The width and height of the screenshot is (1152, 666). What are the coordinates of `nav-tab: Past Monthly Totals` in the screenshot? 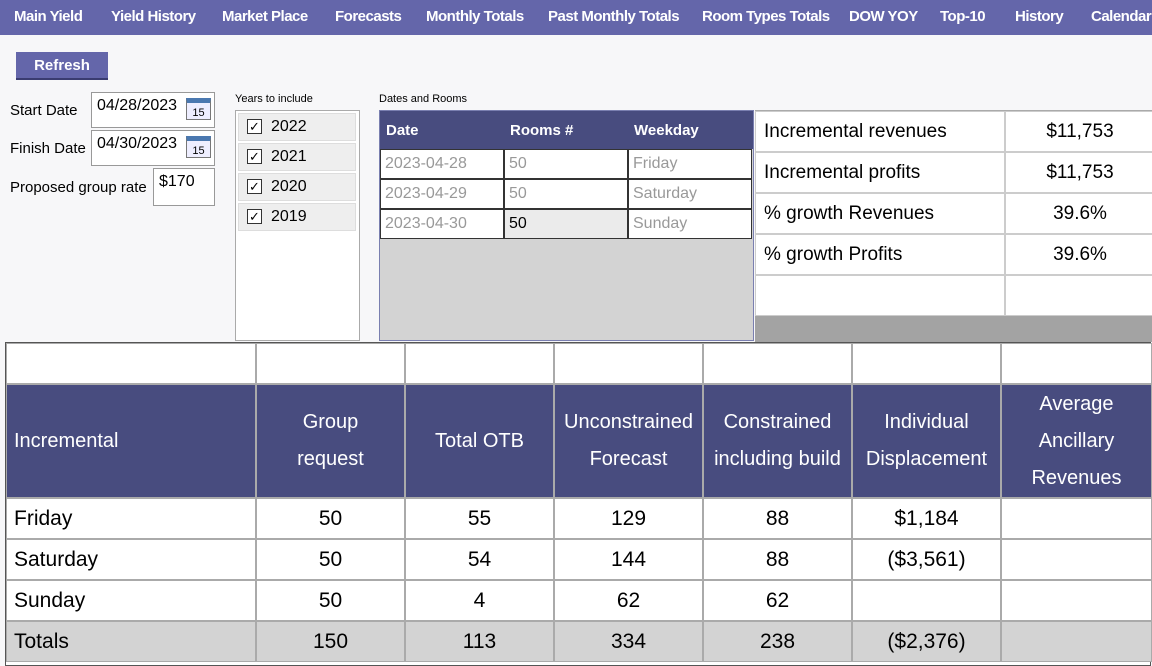 It's located at (614, 16).